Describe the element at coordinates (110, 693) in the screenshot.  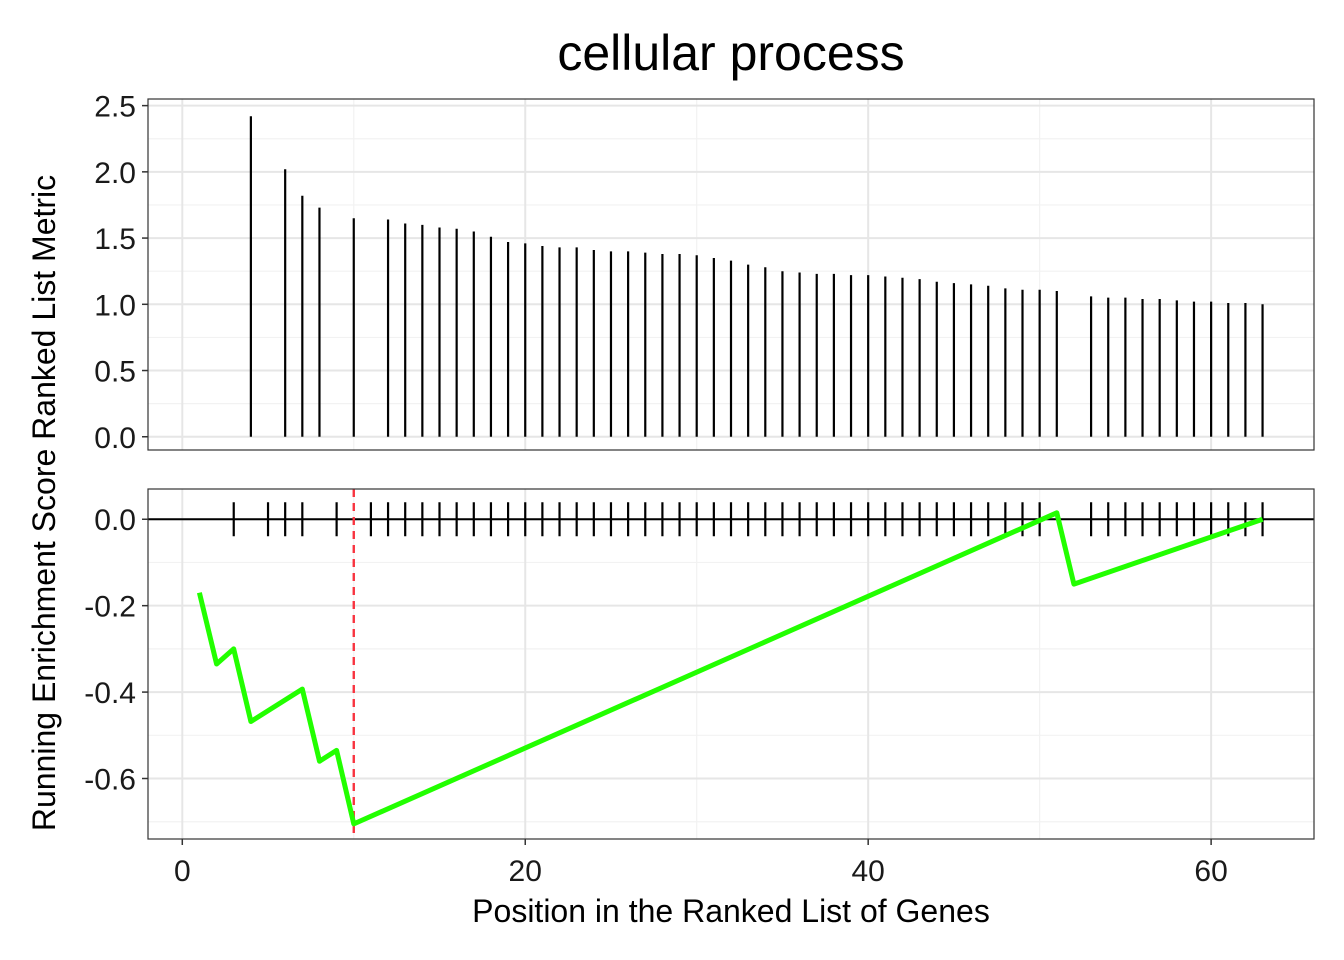
I see `bottom-y-tick-label: -0.4` at that location.